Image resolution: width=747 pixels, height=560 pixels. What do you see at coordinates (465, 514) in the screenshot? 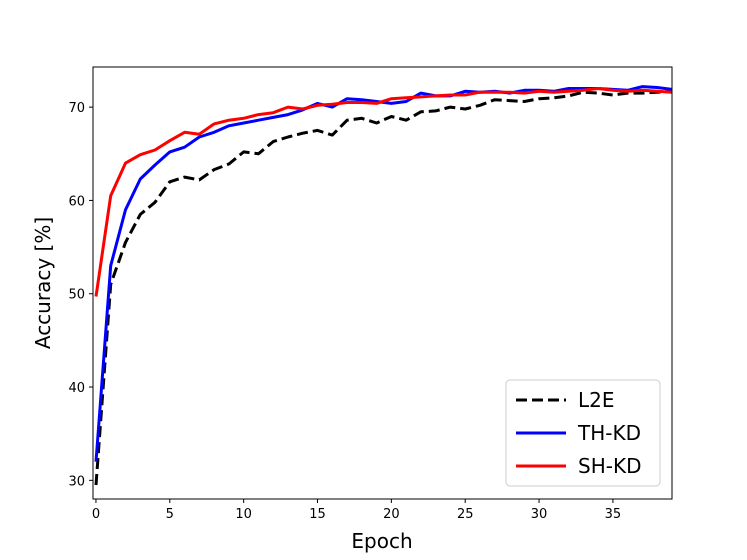
I see `x-tick-label: 25` at bounding box center [465, 514].